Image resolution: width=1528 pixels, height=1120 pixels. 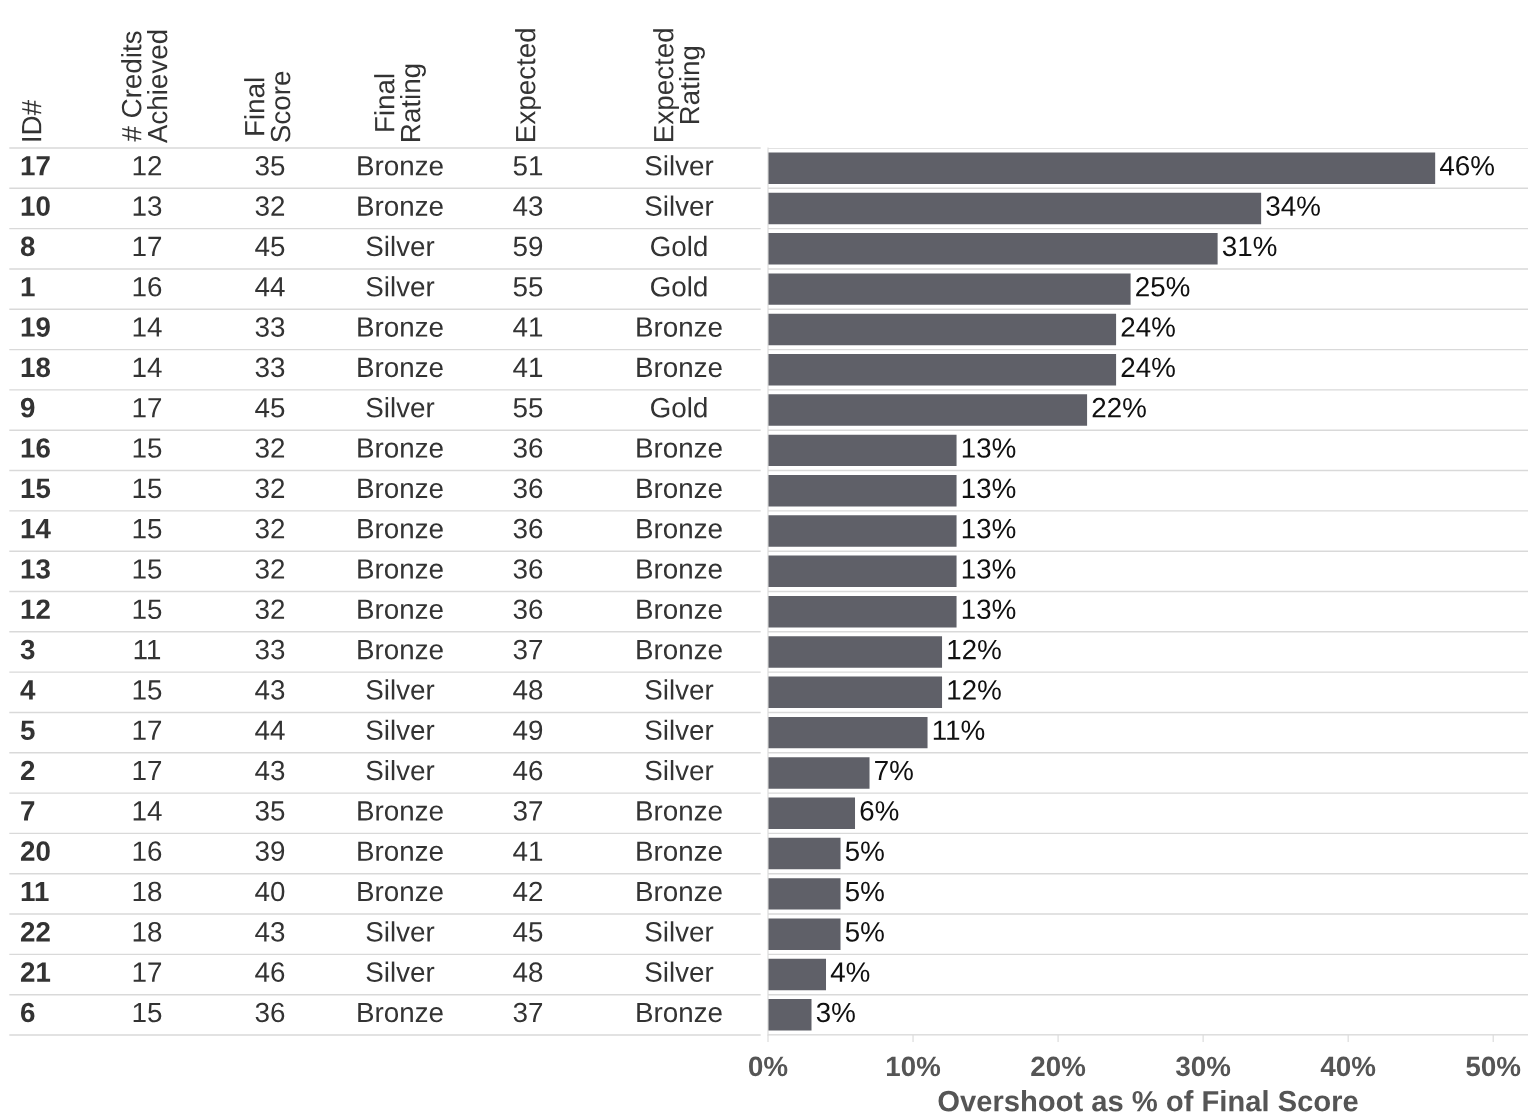 I want to click on text: 5, so click(x=27, y=730).